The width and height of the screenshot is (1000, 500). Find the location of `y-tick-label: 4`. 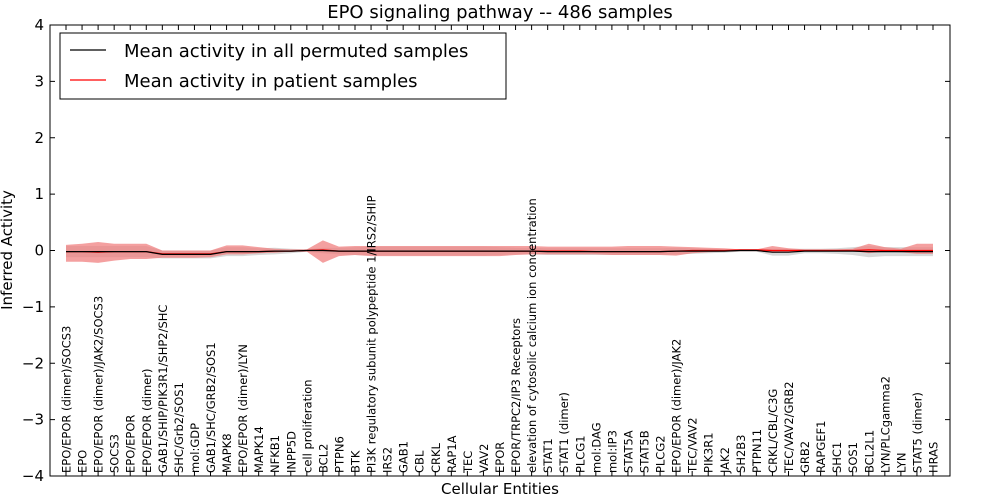

y-tick-label: 4 is located at coordinates (39, 25).